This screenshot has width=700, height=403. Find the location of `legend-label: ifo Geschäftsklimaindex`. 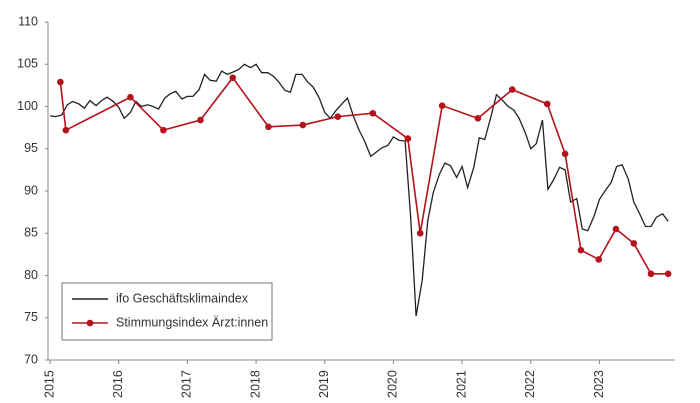

legend-label: ifo Geschäftsklimaindex is located at coordinates (182, 298).